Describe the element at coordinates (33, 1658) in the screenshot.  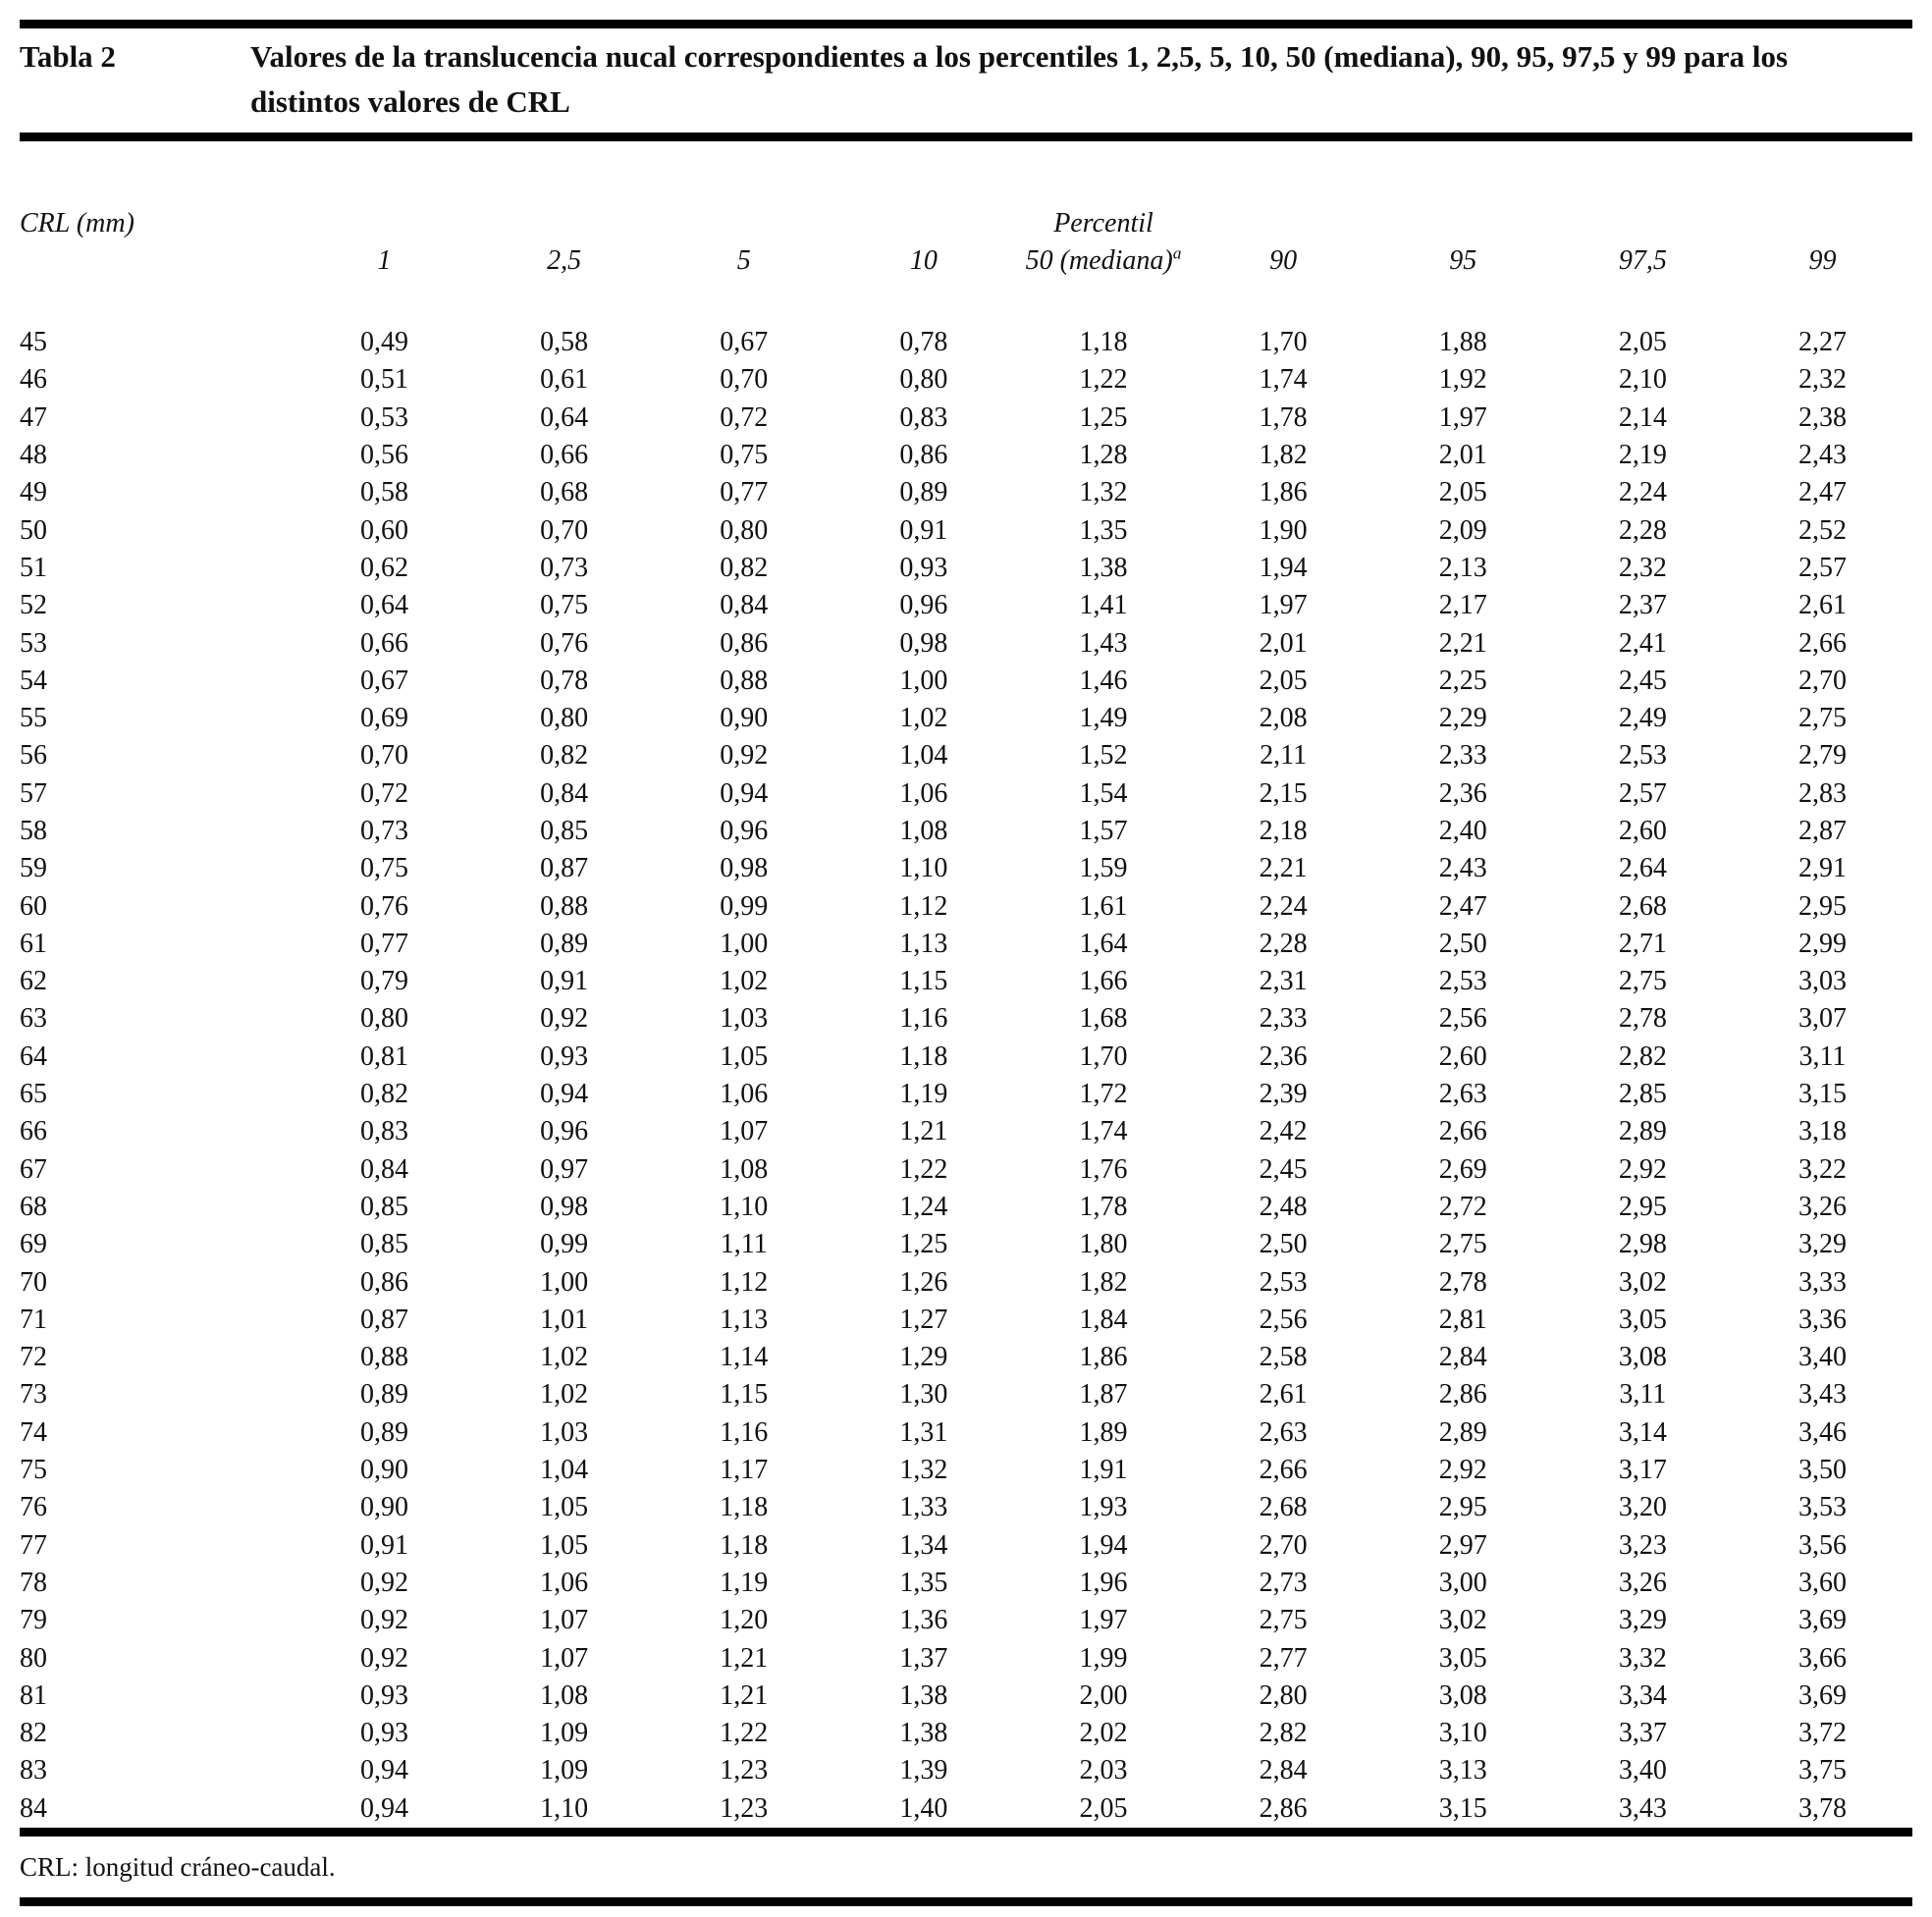
I see `crl-value: 80` at that location.